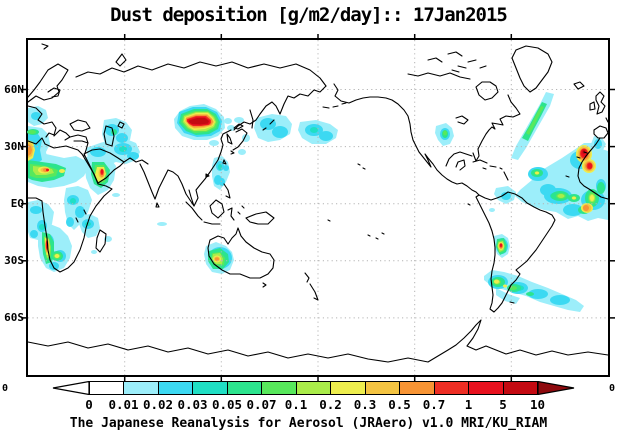 This screenshot has height=438, width=617. What do you see at coordinates (14, 260) in the screenshot?
I see `lat-label-30s: 30S` at bounding box center [14, 260].